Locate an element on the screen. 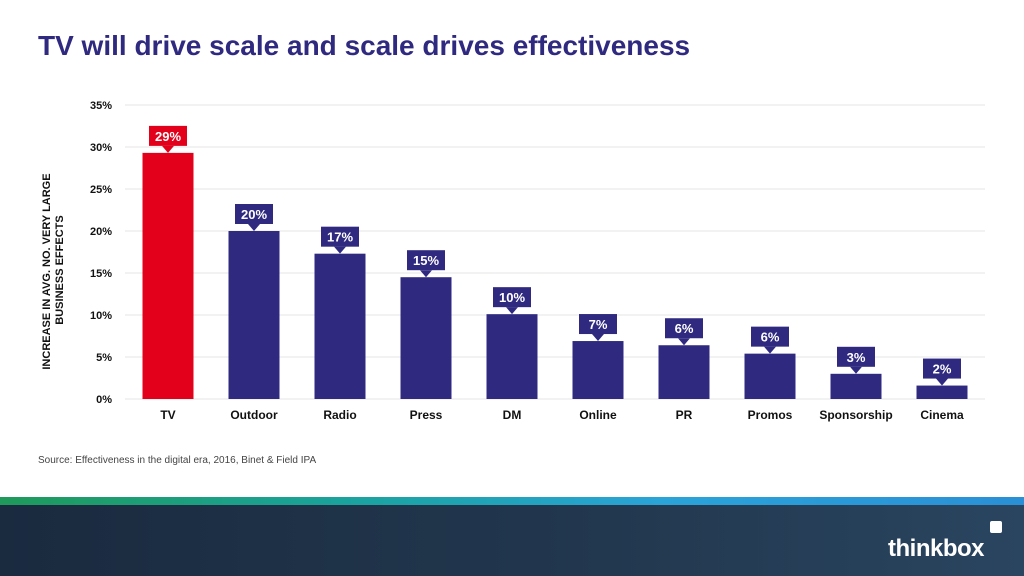 Image resolution: width=1024 pixels, height=576 pixels. data-label-outdoor: 20% is located at coordinates (254, 217).